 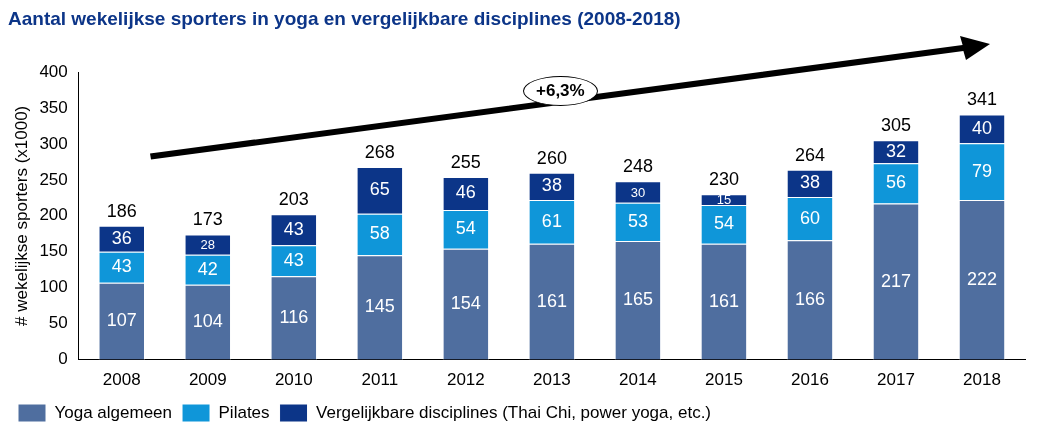 What do you see at coordinates (53, 107) in the screenshot?
I see `y-tick-label: 350` at bounding box center [53, 107].